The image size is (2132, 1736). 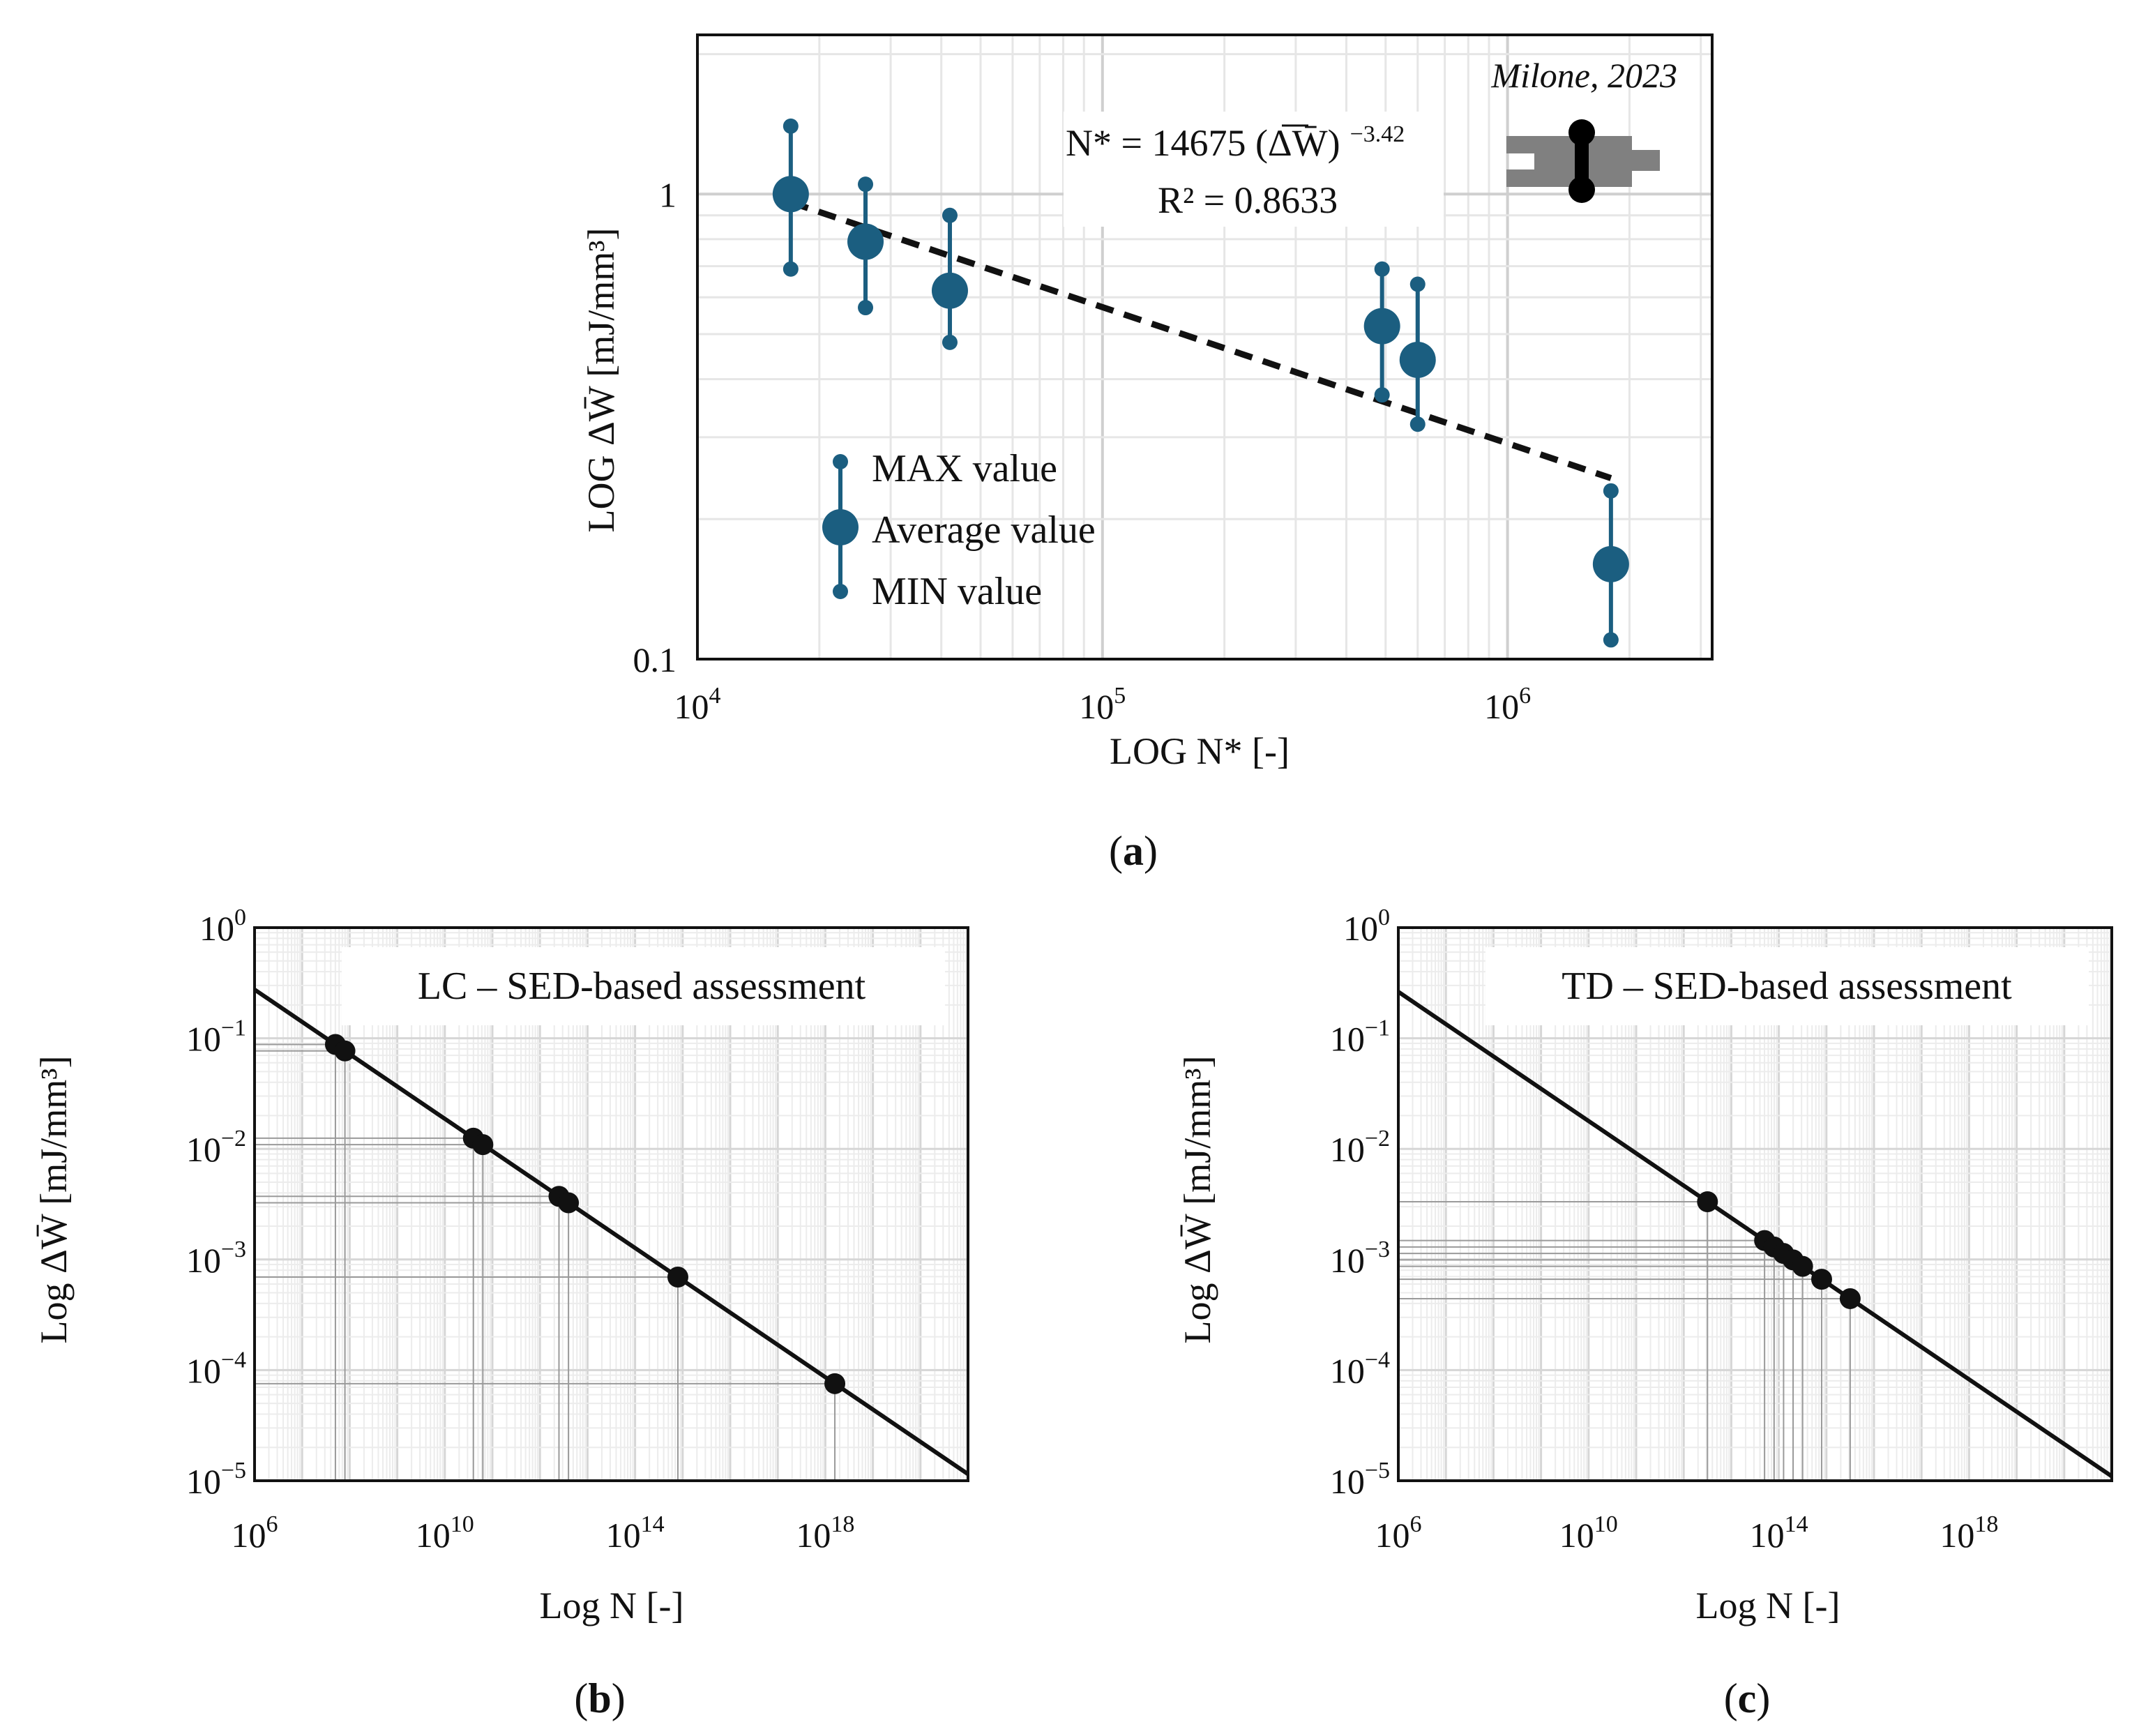 I want to click on chart-b-projection-lines, so click(x=546, y=1262).